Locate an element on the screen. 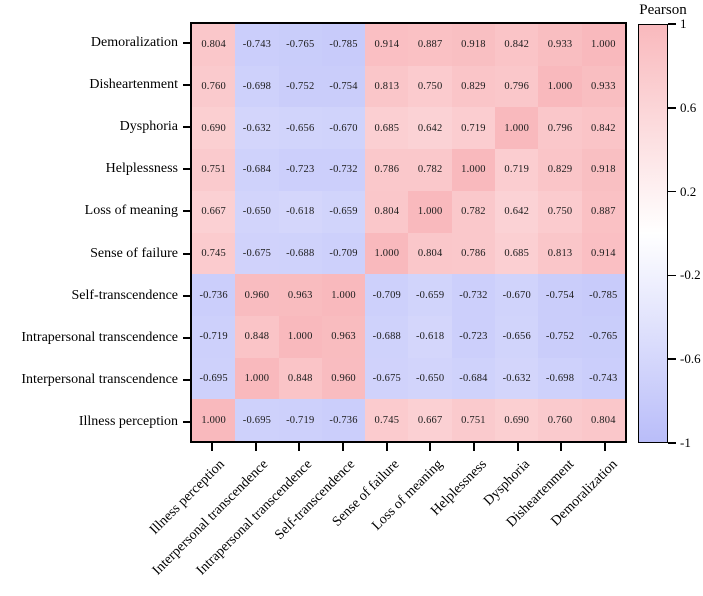  heatmap-cell: 0.813 is located at coordinates (387, 86).